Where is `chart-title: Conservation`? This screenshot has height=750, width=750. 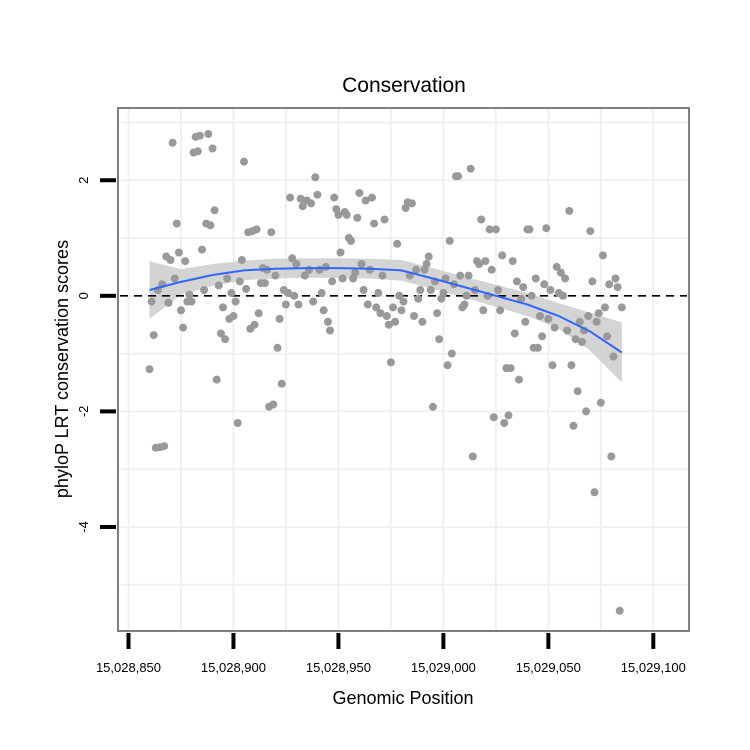
chart-title: Conservation is located at coordinates (404, 85).